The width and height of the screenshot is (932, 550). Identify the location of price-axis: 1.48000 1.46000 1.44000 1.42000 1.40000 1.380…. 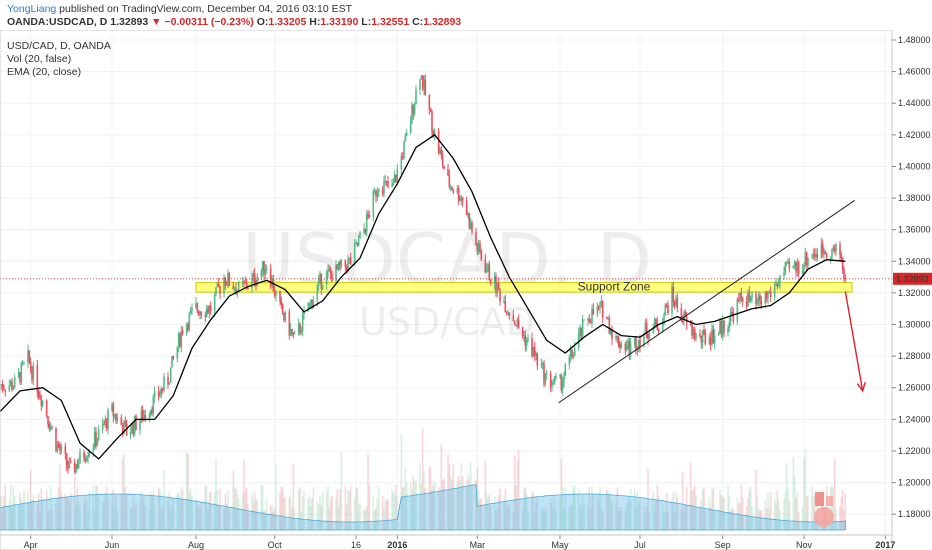
(912, 277).